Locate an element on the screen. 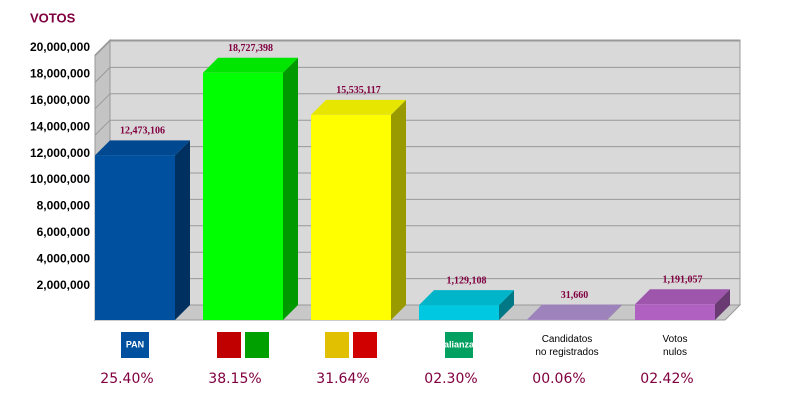 The image size is (800, 400). y-tick-label: 14,000,000 is located at coordinates (60, 126).